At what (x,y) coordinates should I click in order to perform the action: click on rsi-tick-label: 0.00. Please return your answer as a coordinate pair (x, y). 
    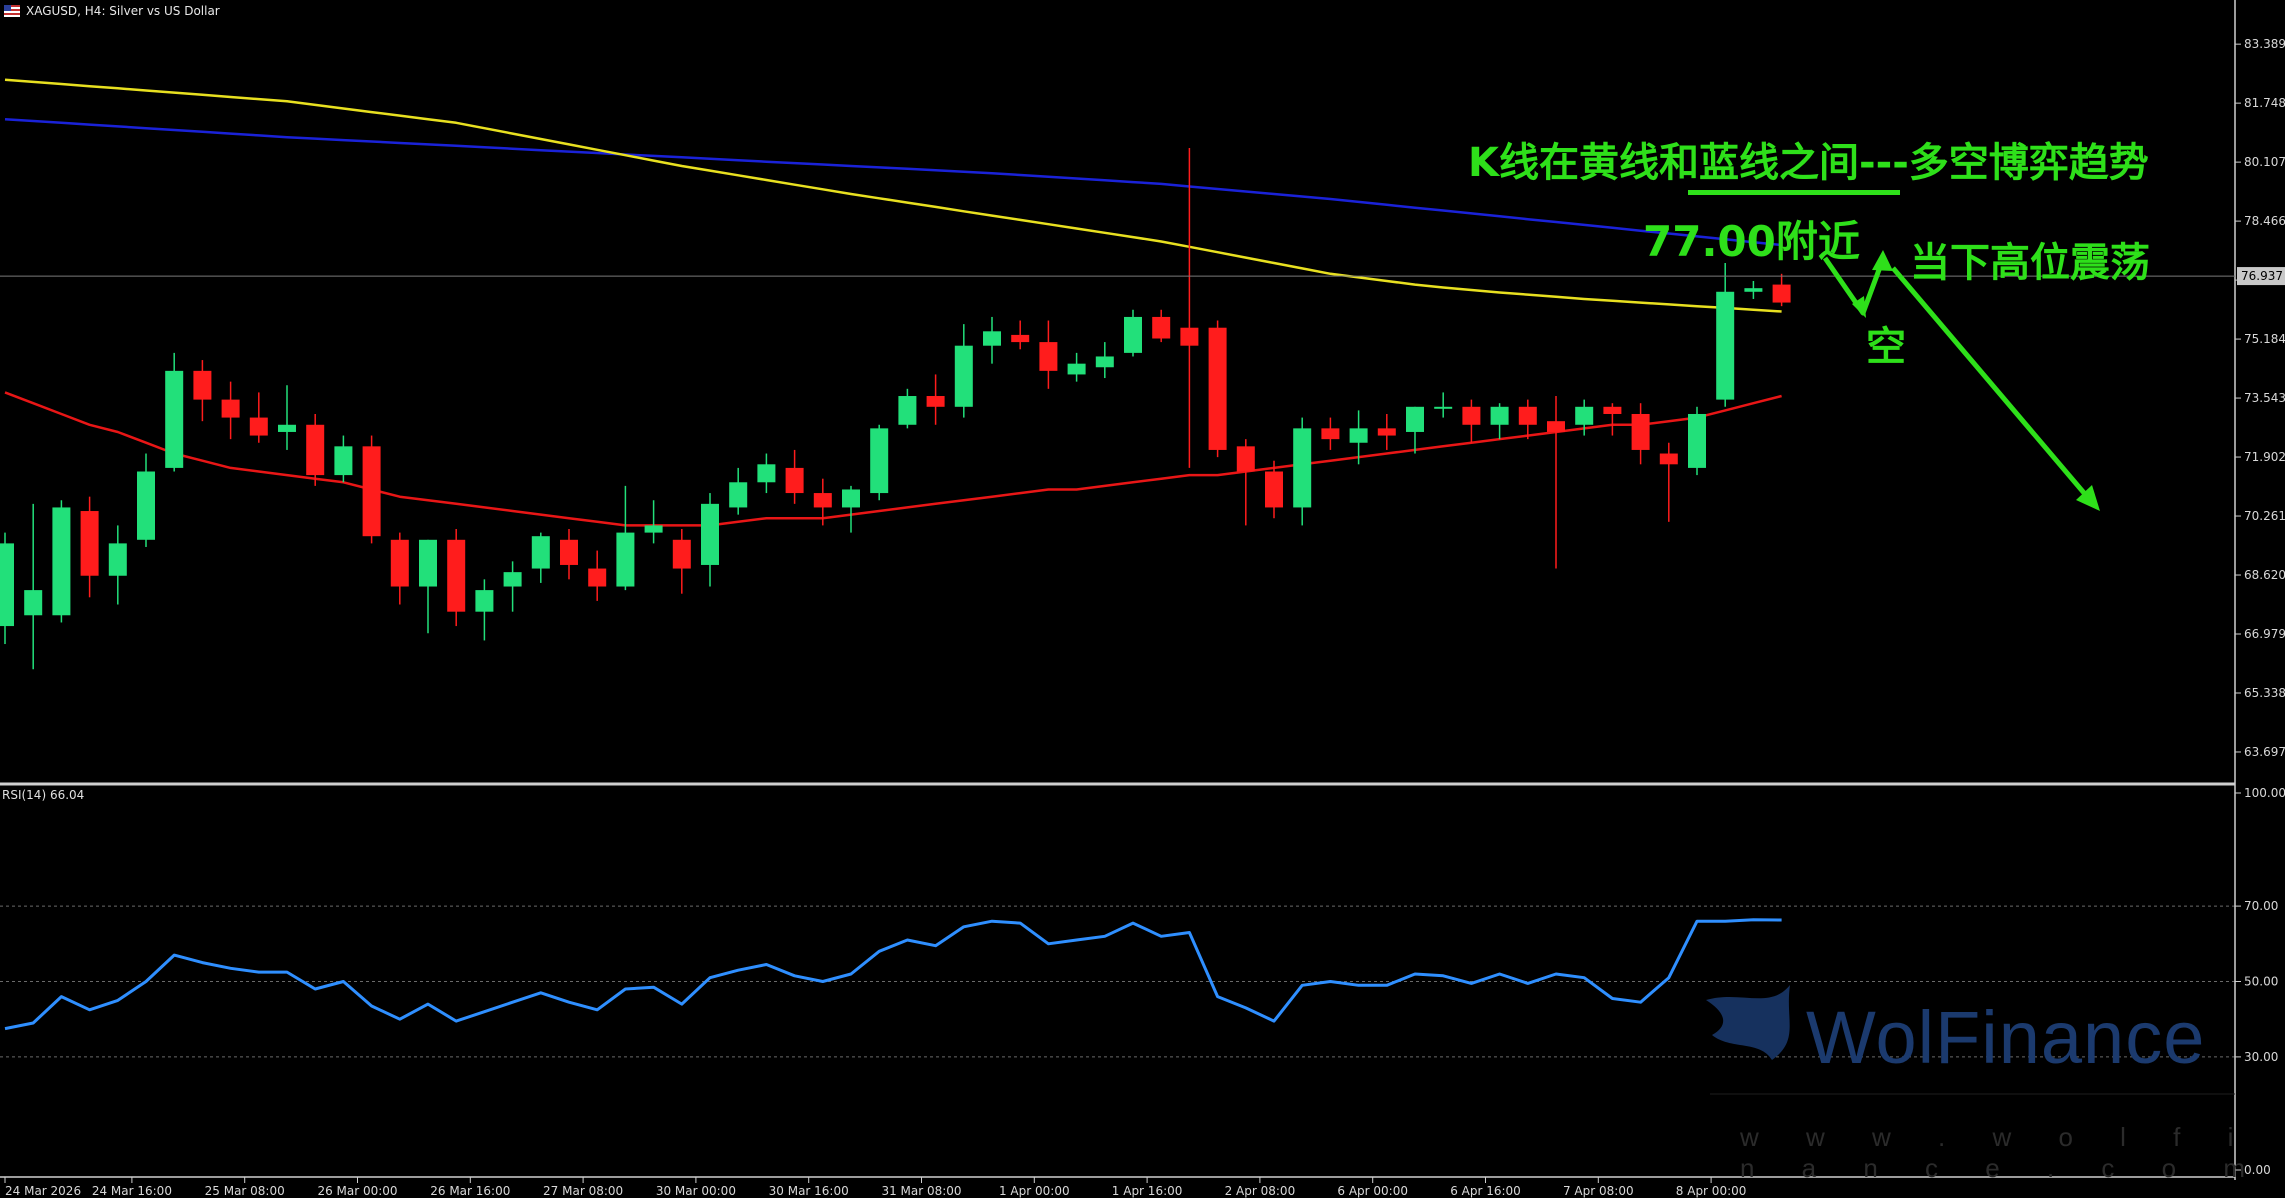
    Looking at the image, I should click on (2257, 1170).